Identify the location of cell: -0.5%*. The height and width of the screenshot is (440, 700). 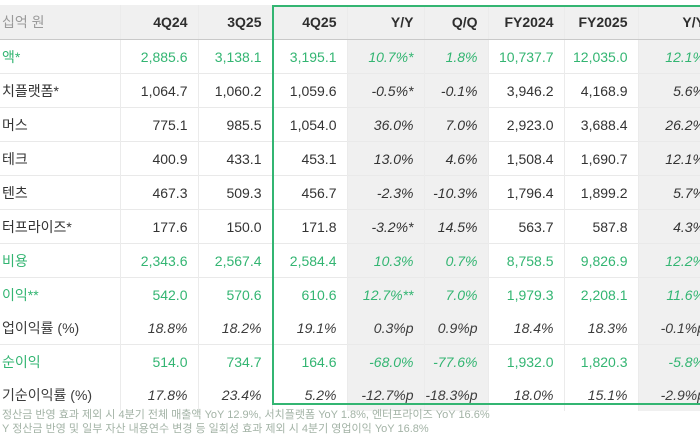
(385, 90).